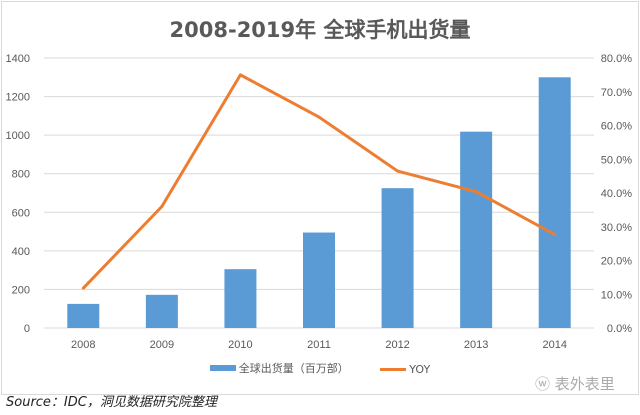 The image size is (640, 415). What do you see at coordinates (619, 329) in the screenshot?
I see `y-right-tick-label: 0.0%` at bounding box center [619, 329].